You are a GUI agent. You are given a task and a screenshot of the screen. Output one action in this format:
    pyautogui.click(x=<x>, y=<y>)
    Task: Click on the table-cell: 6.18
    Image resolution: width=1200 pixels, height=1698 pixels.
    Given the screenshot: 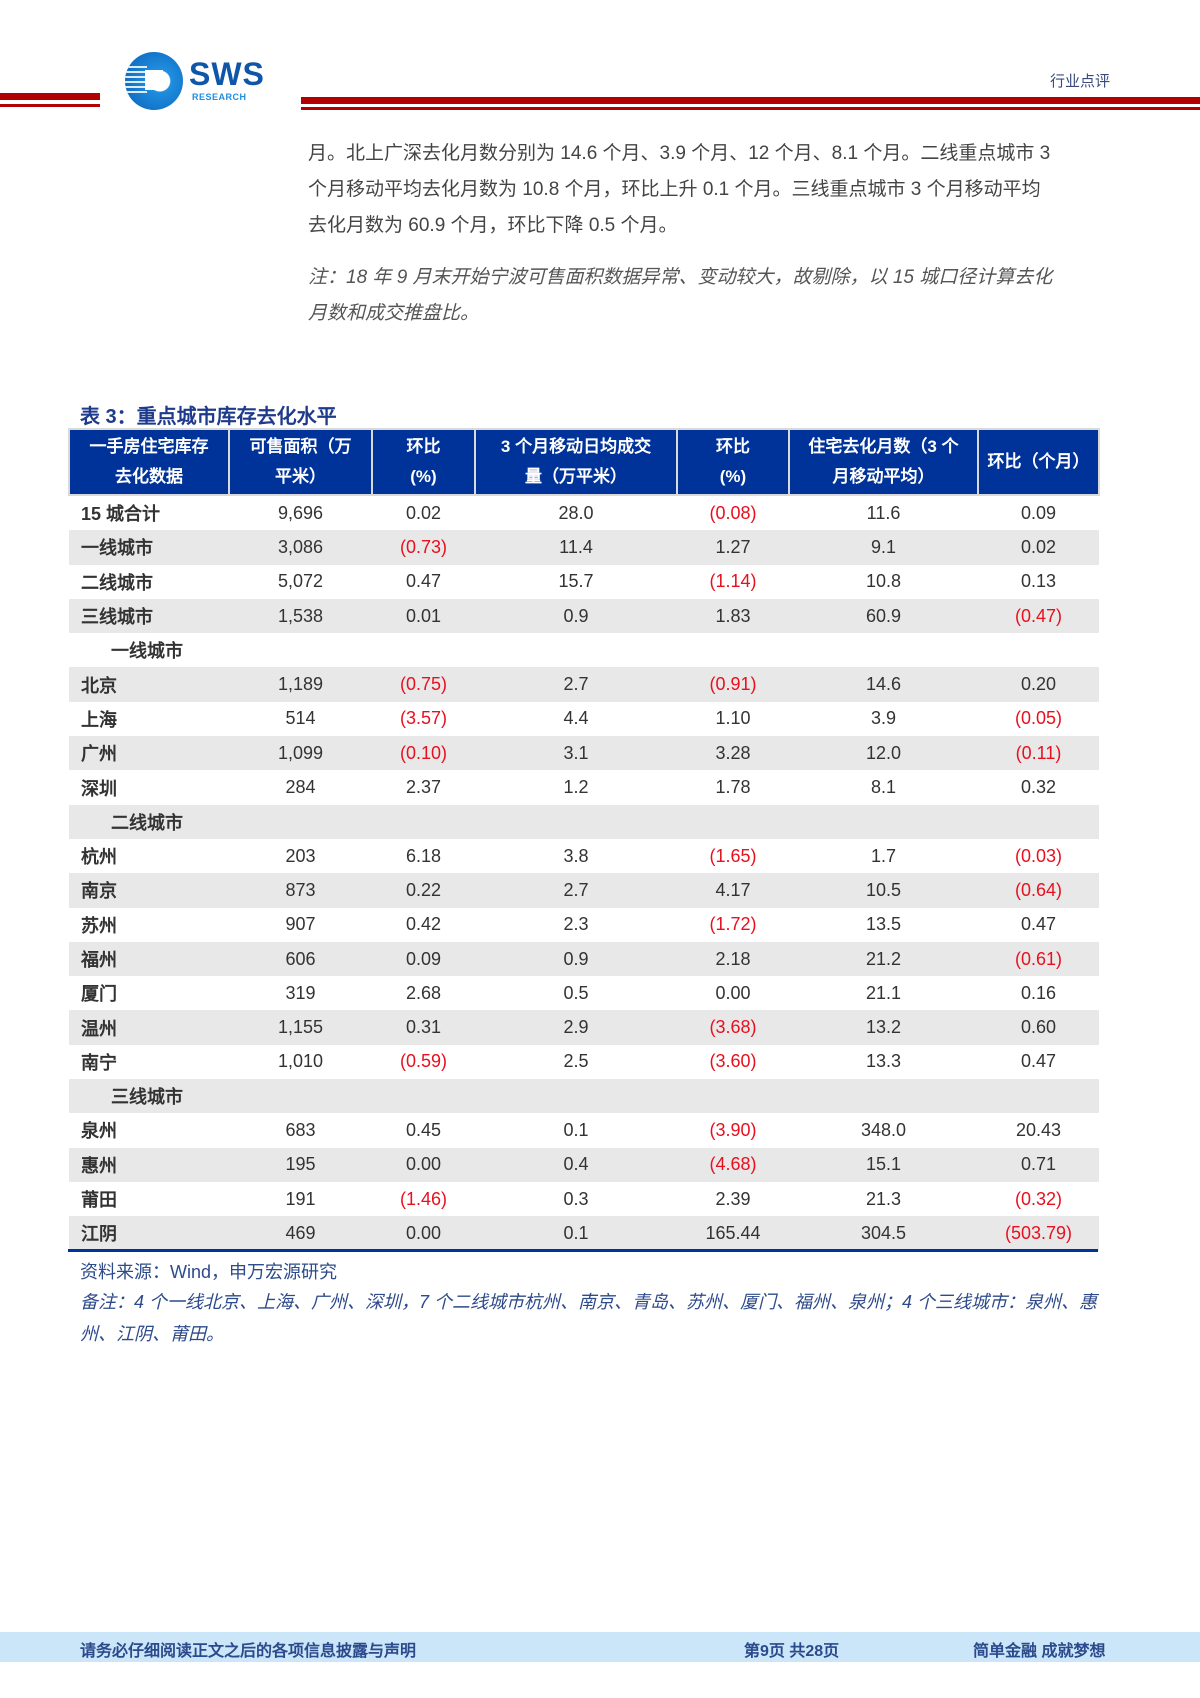 What is the action you would take?
    pyautogui.click(x=423, y=855)
    